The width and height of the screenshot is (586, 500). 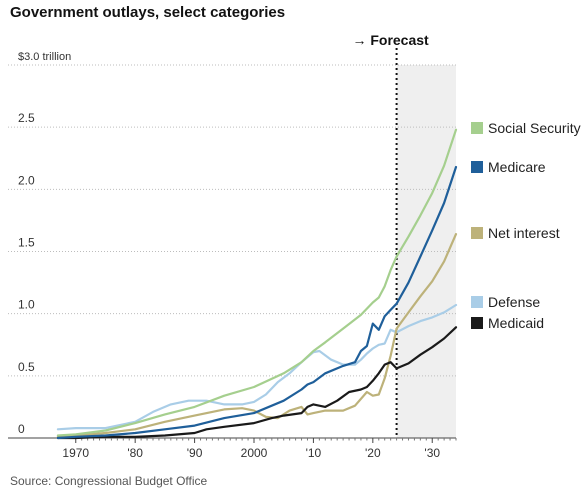 I want to click on legend-label-social-security: Social Security, so click(x=534, y=128).